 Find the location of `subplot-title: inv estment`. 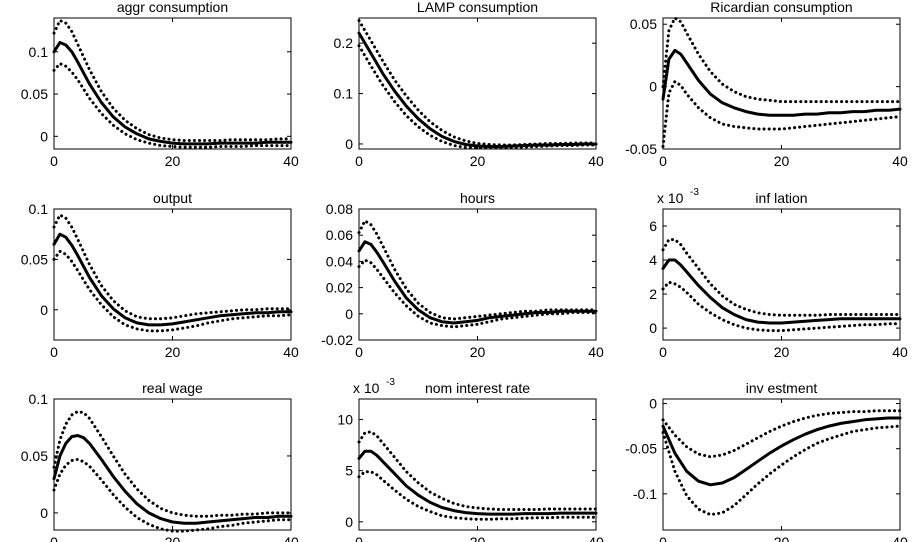

subplot-title: inv estment is located at coordinates (782, 388).